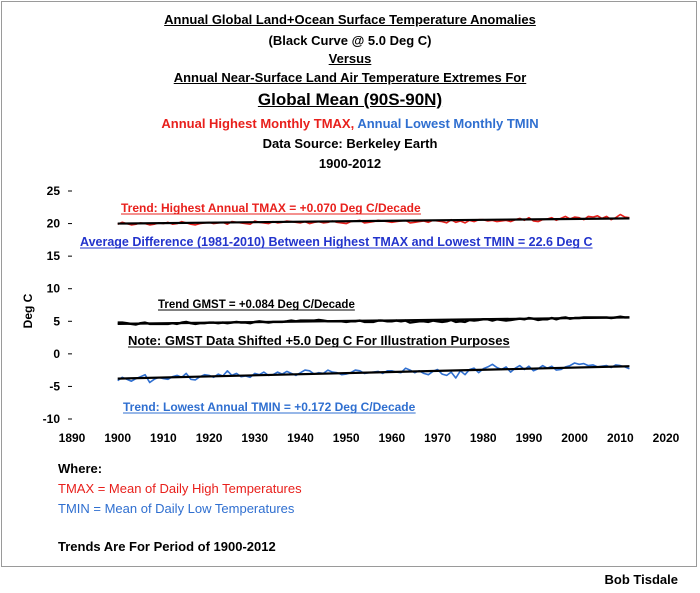 The width and height of the screenshot is (700, 593). I want to click on x-tick-label: 2020, so click(666, 438).